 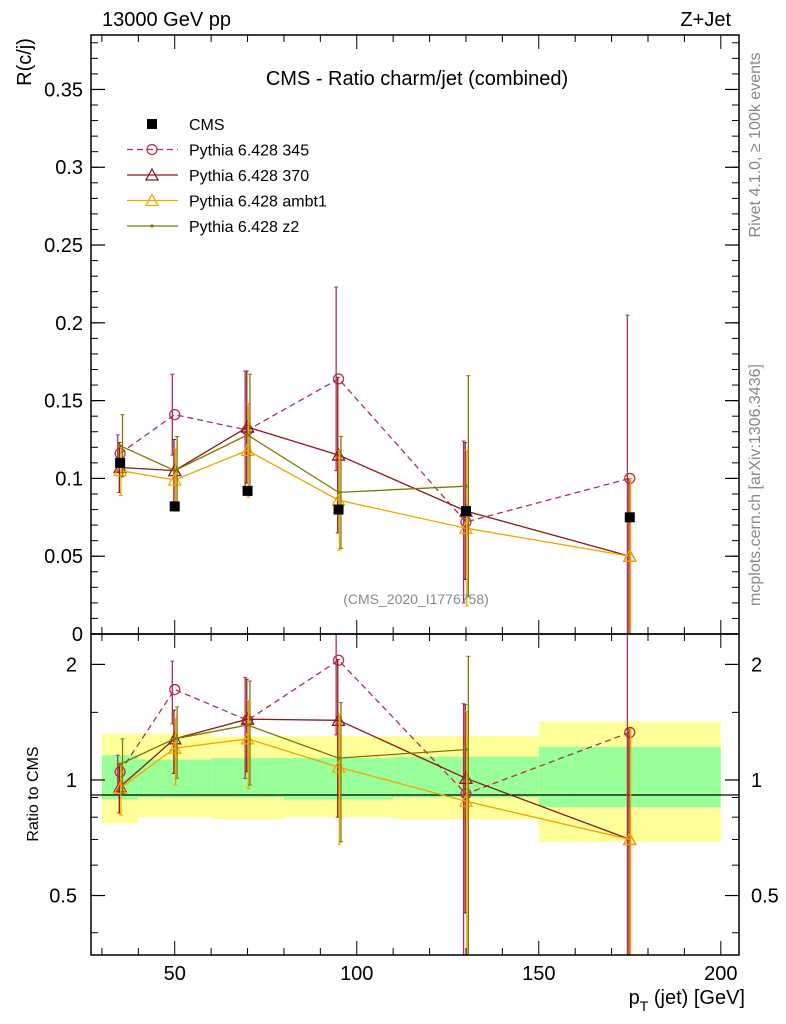 I want to click on xtick-label-1: 100, so click(x=356, y=974).